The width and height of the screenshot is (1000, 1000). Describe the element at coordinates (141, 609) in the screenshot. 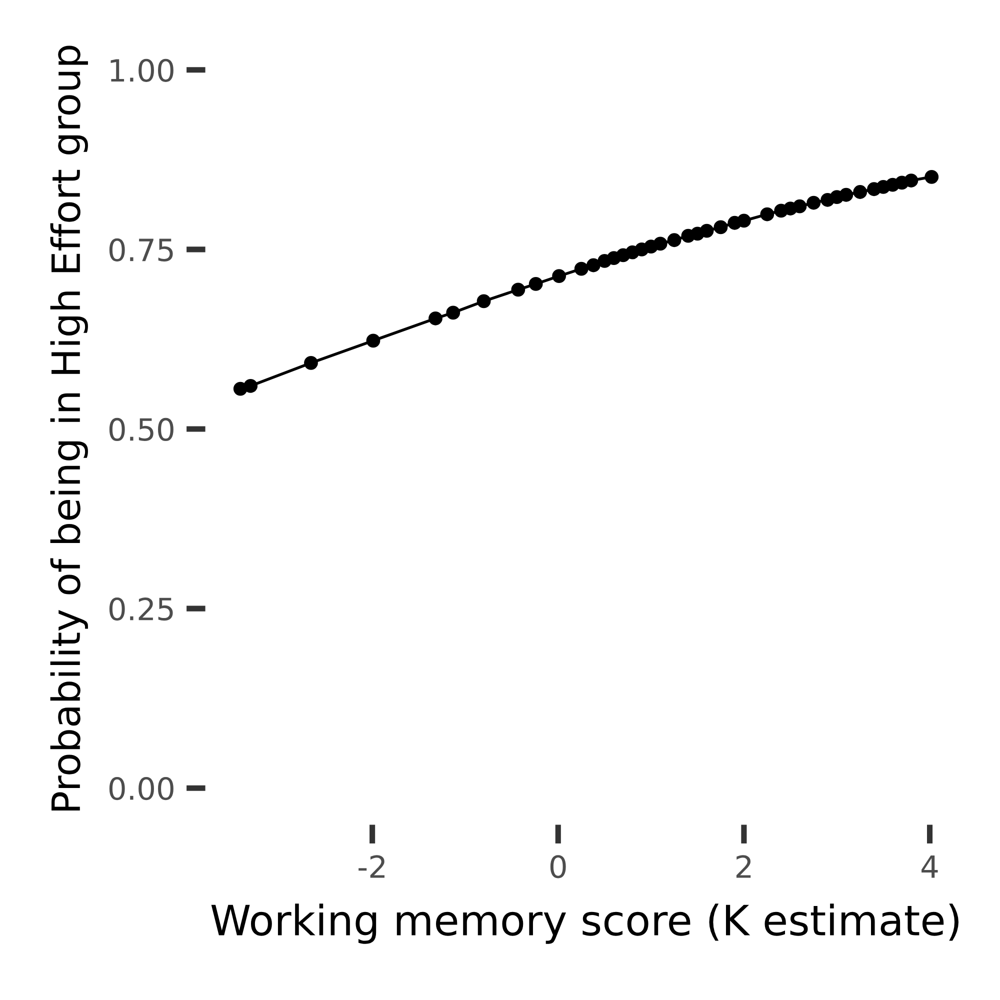

I see `y-tick-label: 0.25` at that location.